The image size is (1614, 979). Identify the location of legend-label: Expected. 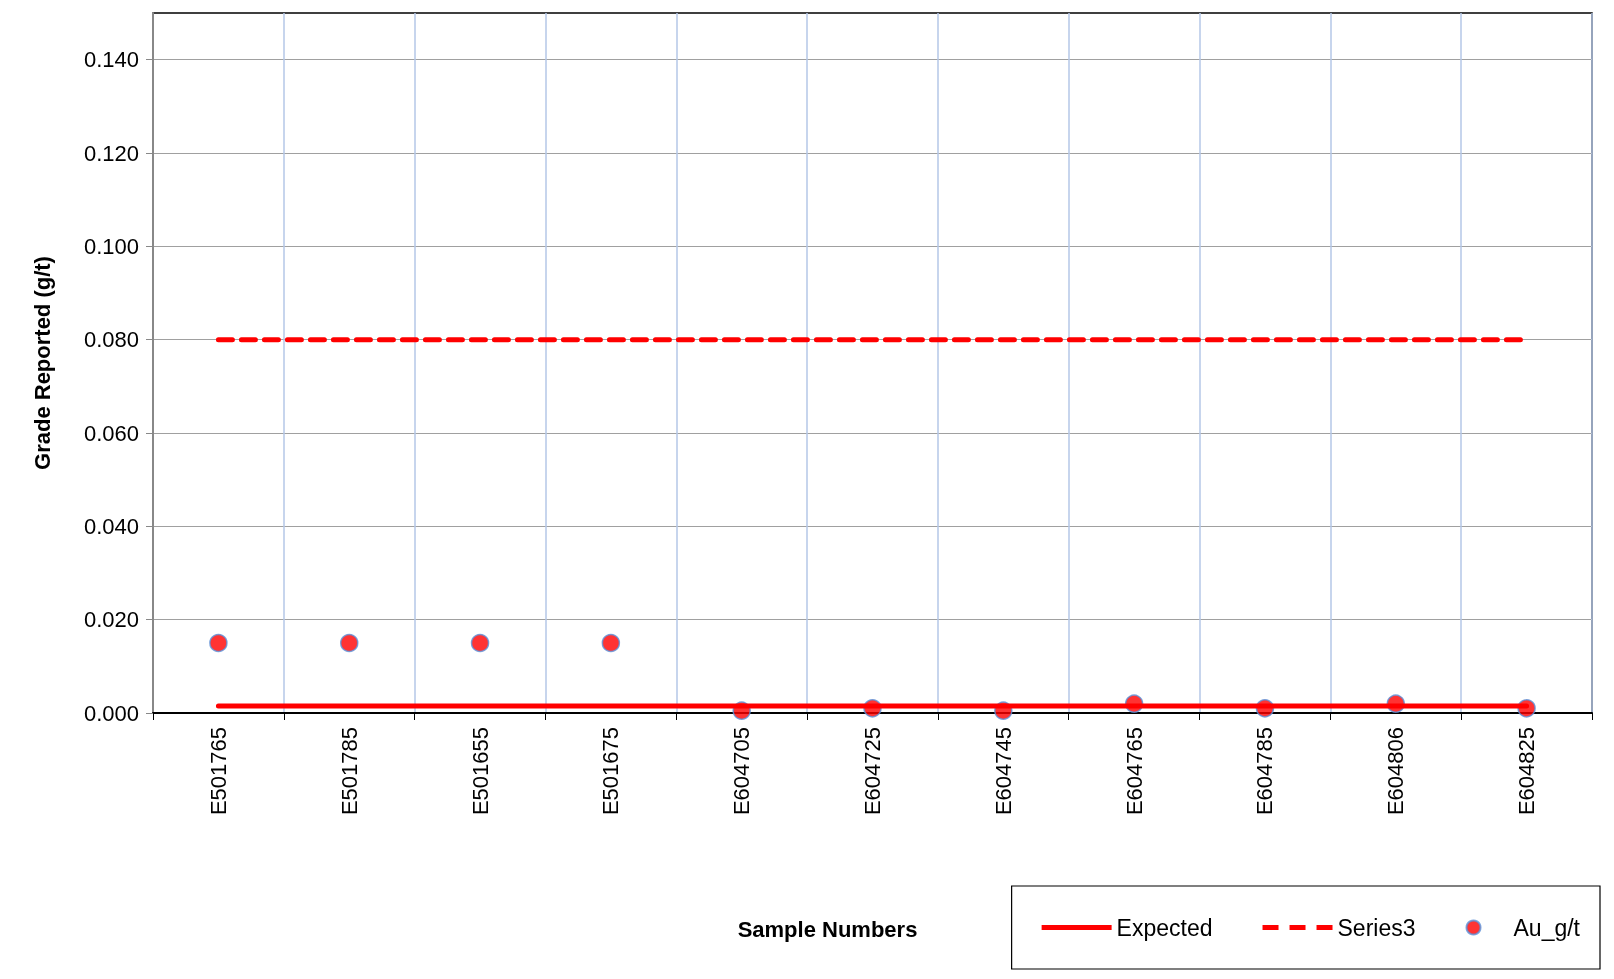
(1164, 927).